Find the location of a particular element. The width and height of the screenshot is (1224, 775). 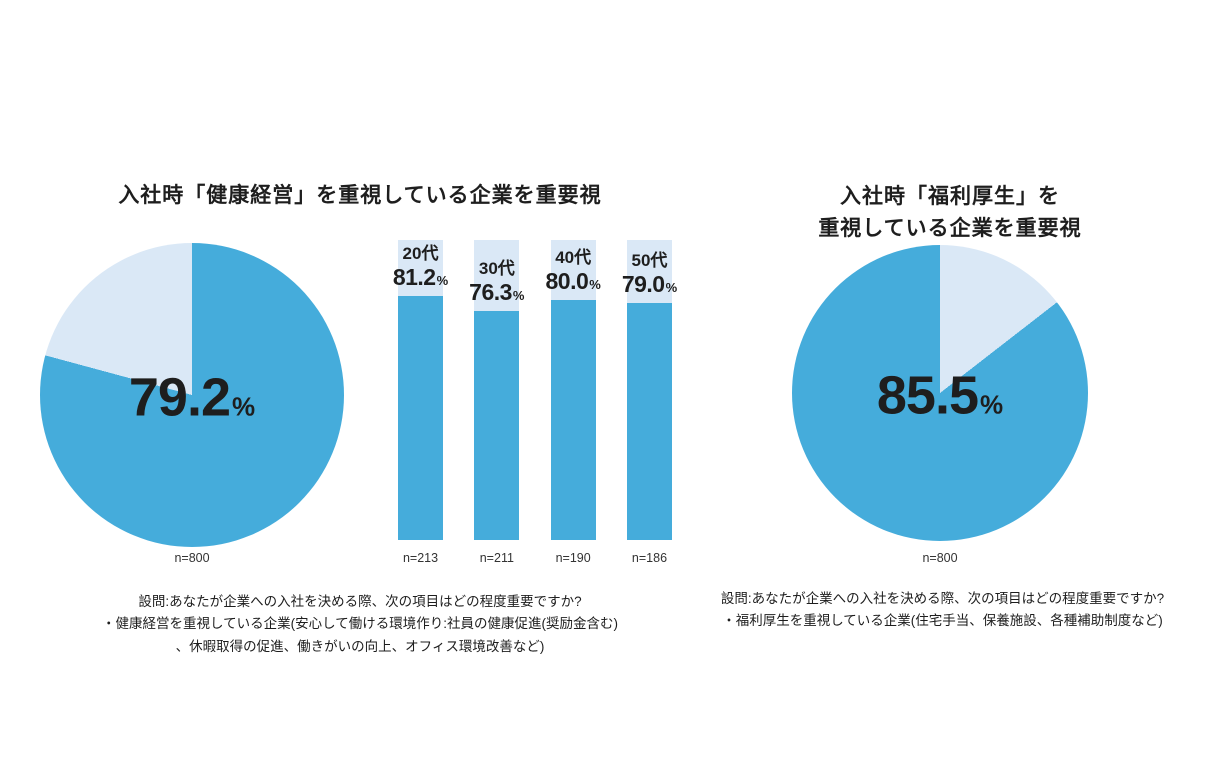

bar-sample-sizes: n=213 n=211 n=190 n=186 is located at coordinates (535, 558).